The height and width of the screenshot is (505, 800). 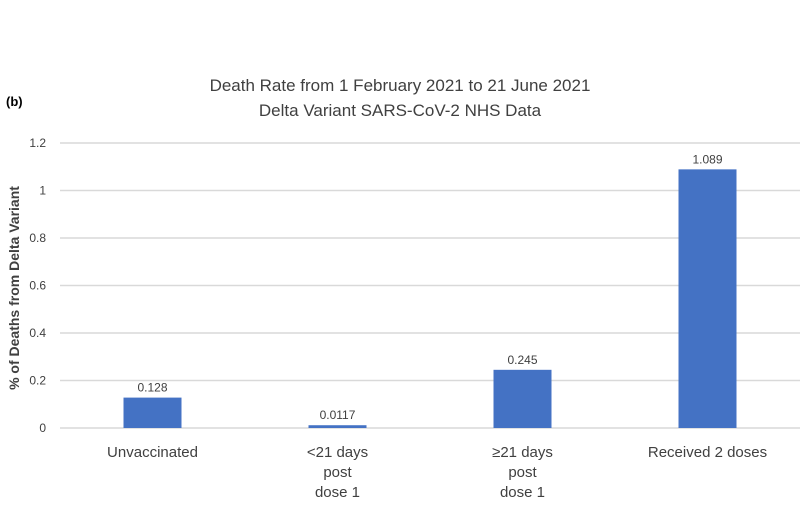 I want to click on data-label: 0.128, so click(x=152, y=388).